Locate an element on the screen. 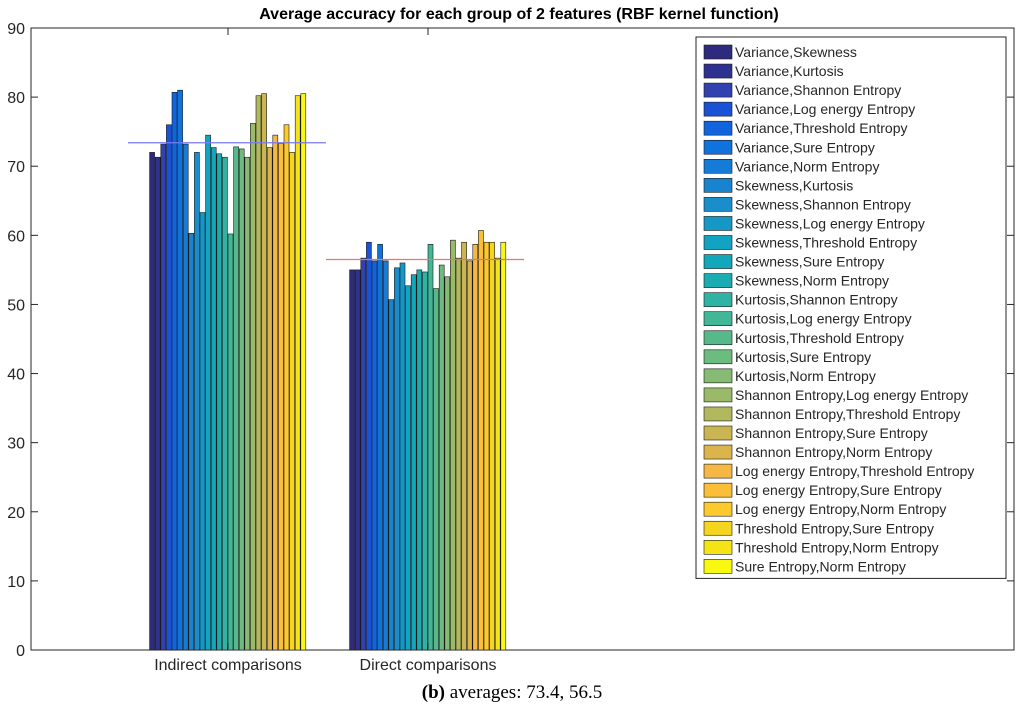 The height and width of the screenshot is (717, 1024). legend-entry: Threshold Entropy,Sure Entropy is located at coordinates (834, 528).